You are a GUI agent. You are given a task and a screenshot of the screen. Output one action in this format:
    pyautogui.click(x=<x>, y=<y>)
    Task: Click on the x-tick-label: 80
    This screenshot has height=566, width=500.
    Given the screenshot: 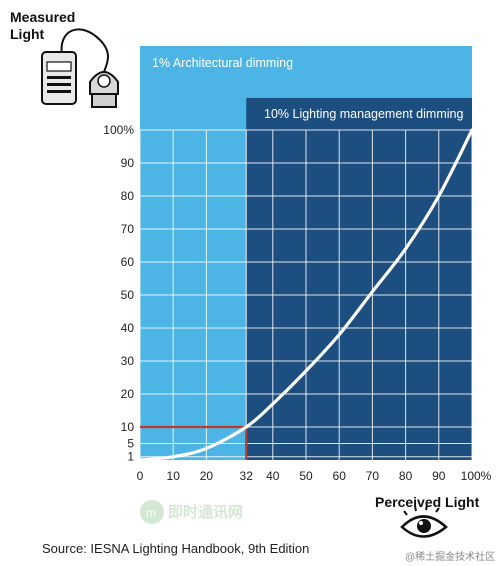 What is the action you would take?
    pyautogui.click(x=406, y=476)
    